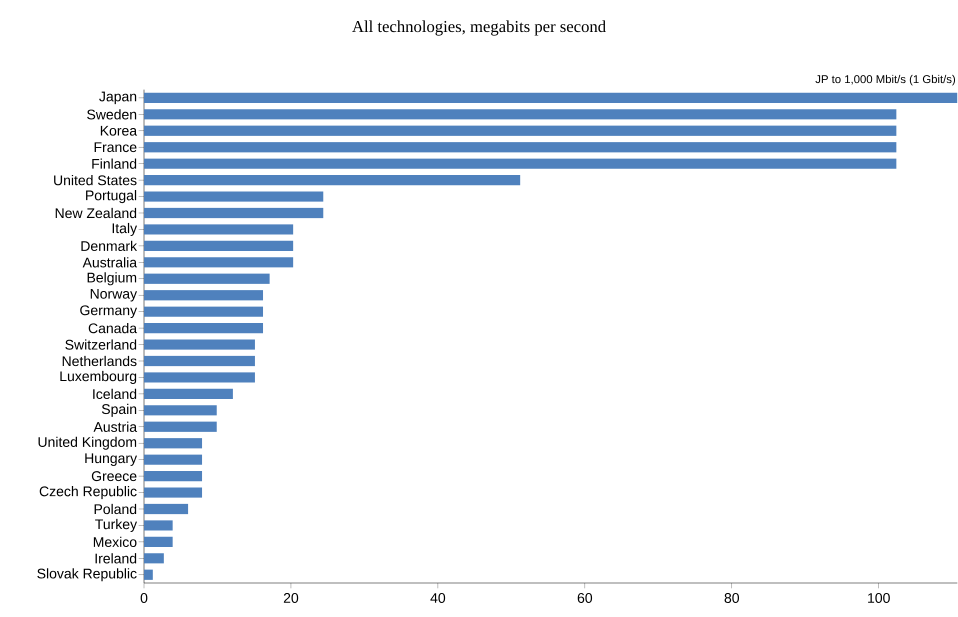 The width and height of the screenshot is (958, 617). I want to click on x-tick-label: 60, so click(585, 598).